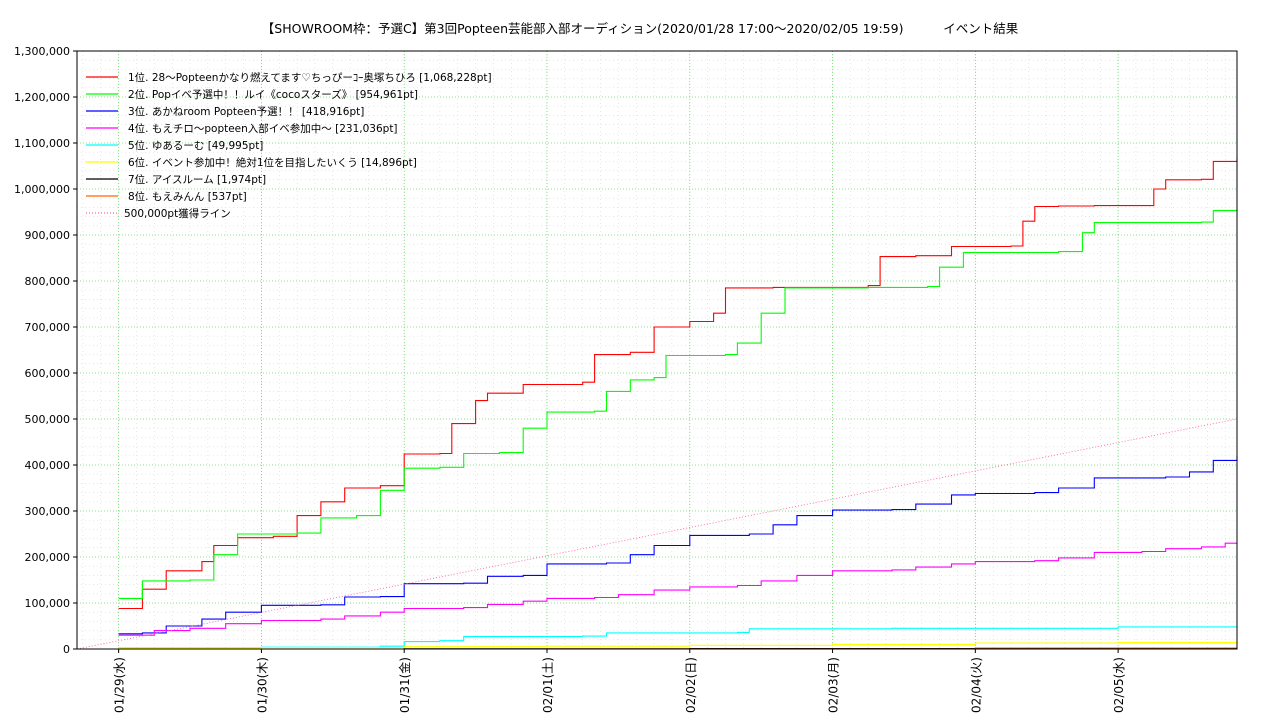 Image resolution: width=1280 pixels, height=720 pixels. What do you see at coordinates (48, 557) in the screenshot?
I see `y-tick-label: 200,000` at bounding box center [48, 557].